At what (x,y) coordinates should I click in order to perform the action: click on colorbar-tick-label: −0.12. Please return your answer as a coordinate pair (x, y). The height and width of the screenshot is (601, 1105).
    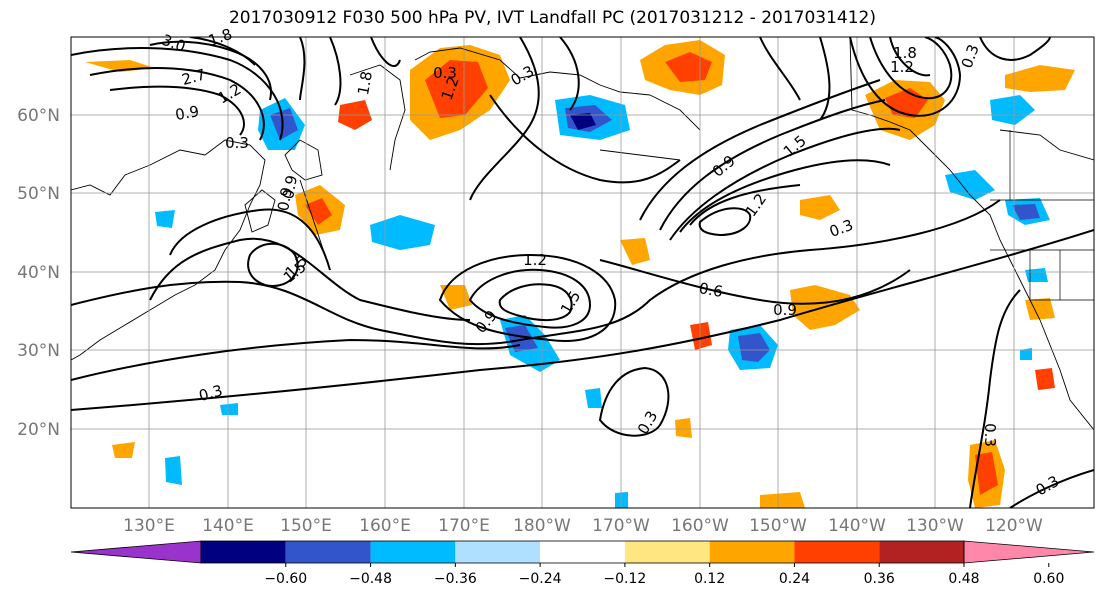
    Looking at the image, I should click on (624, 579).